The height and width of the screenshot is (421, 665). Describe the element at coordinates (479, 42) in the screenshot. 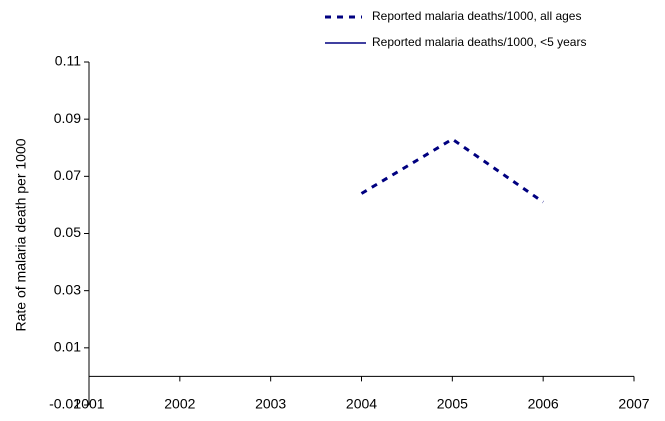

I see `legend-label: Reported malaria deaths/1000, <5 years` at that location.